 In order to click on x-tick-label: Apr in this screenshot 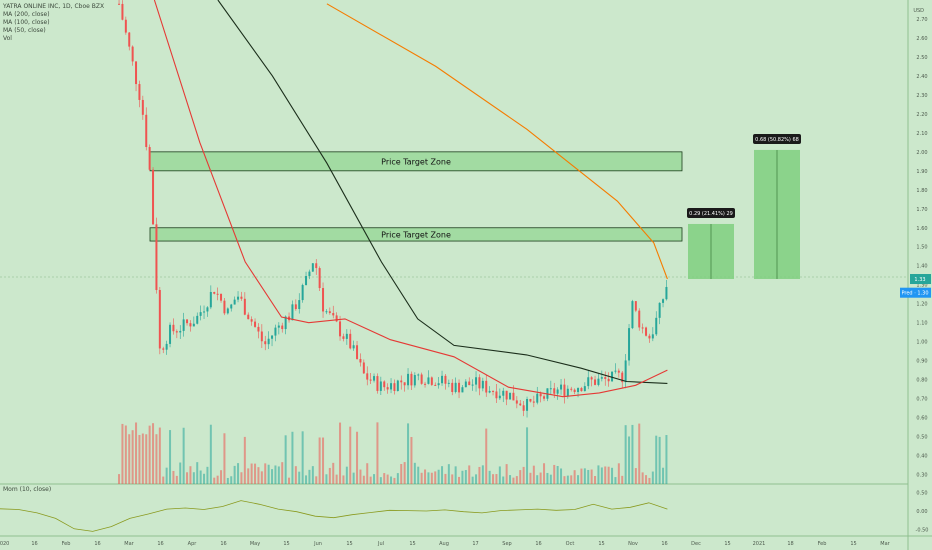, I will do `click(193, 544)`.